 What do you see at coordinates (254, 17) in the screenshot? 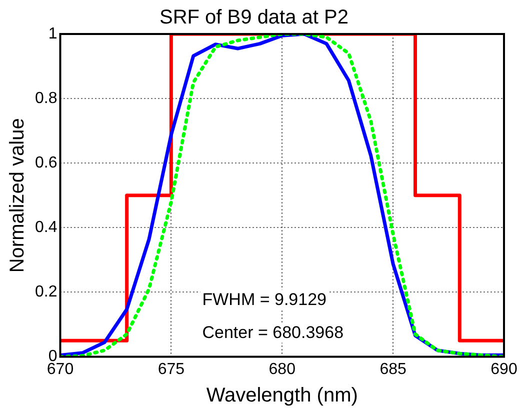
I see `chart-title: SRF of B9 data at P2` at bounding box center [254, 17].